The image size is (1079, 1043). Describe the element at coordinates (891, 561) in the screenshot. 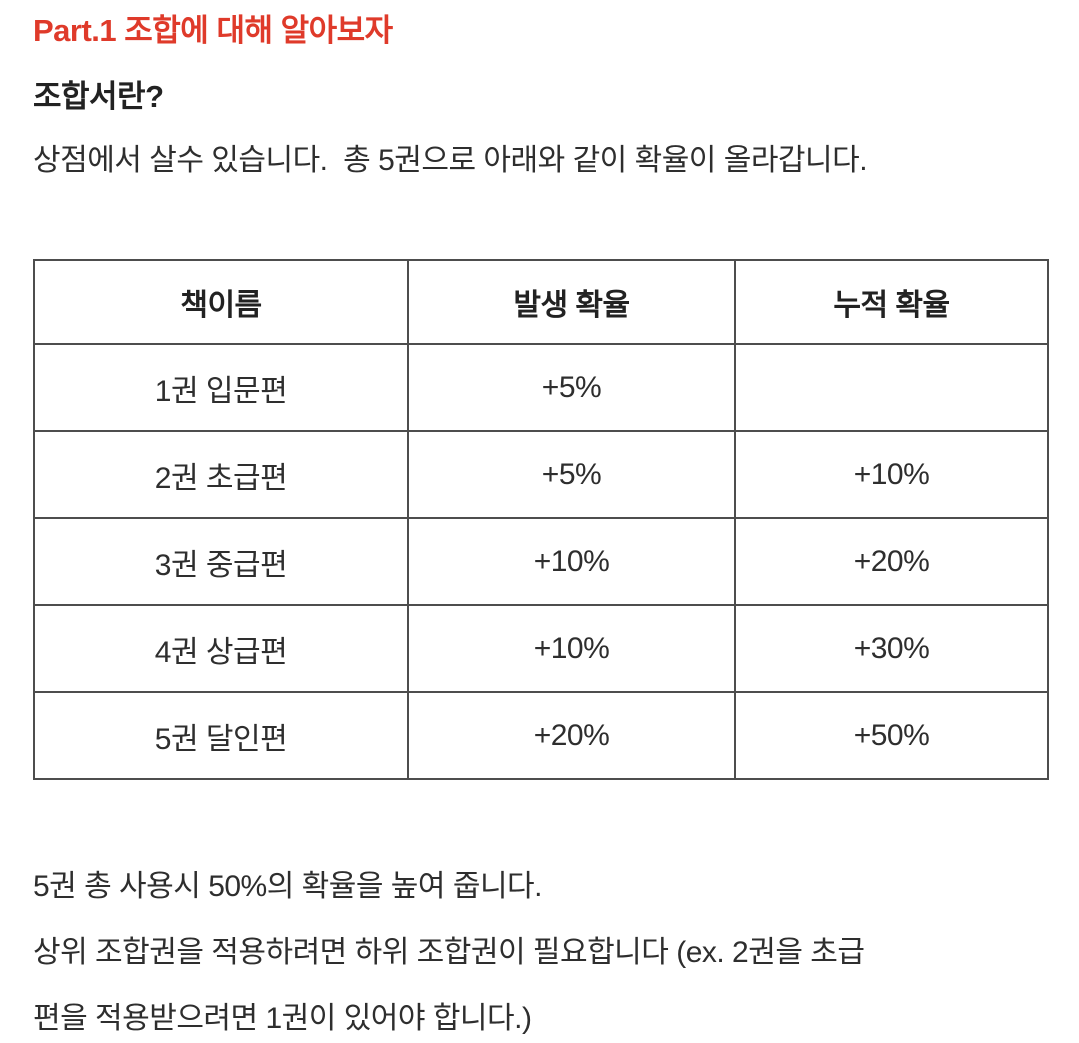

I see `cell-cumulative-prob: +20%` at that location.